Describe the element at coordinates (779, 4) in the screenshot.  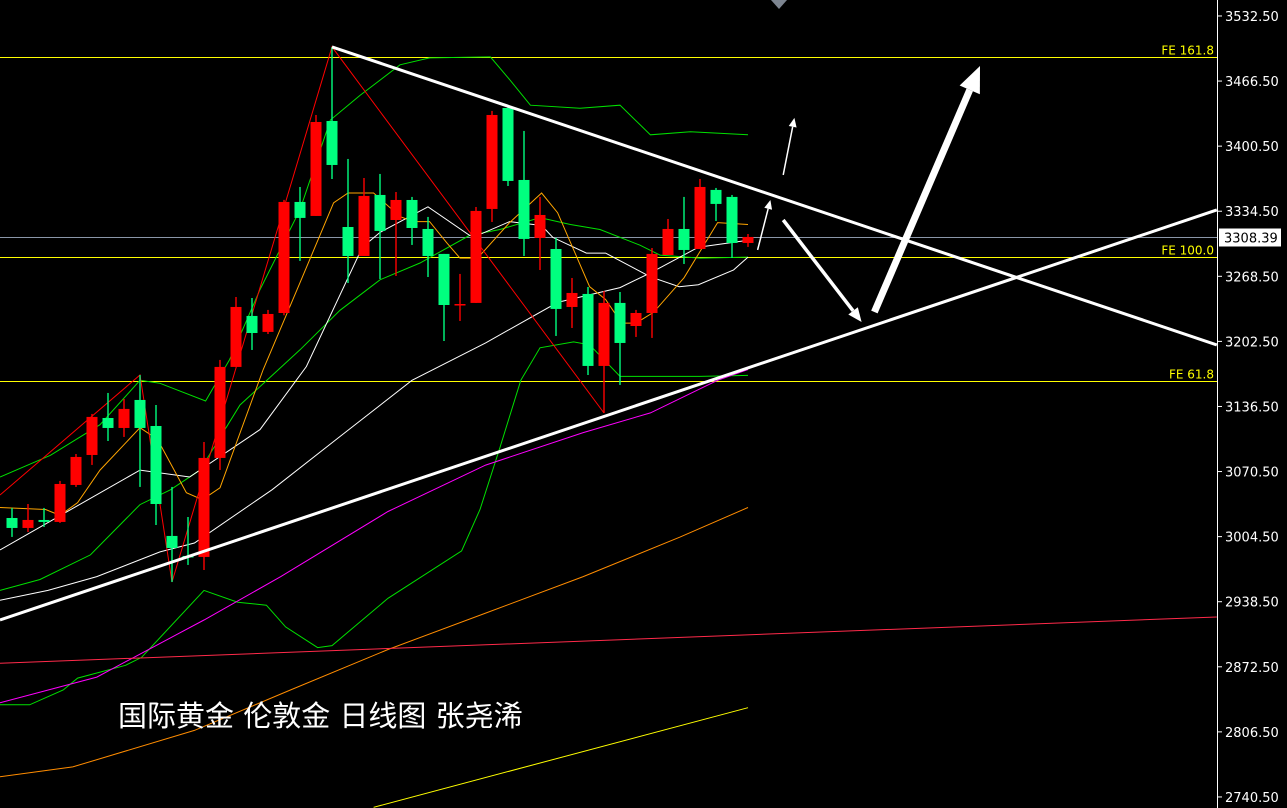
I see `chart-shift-marker-icon` at that location.